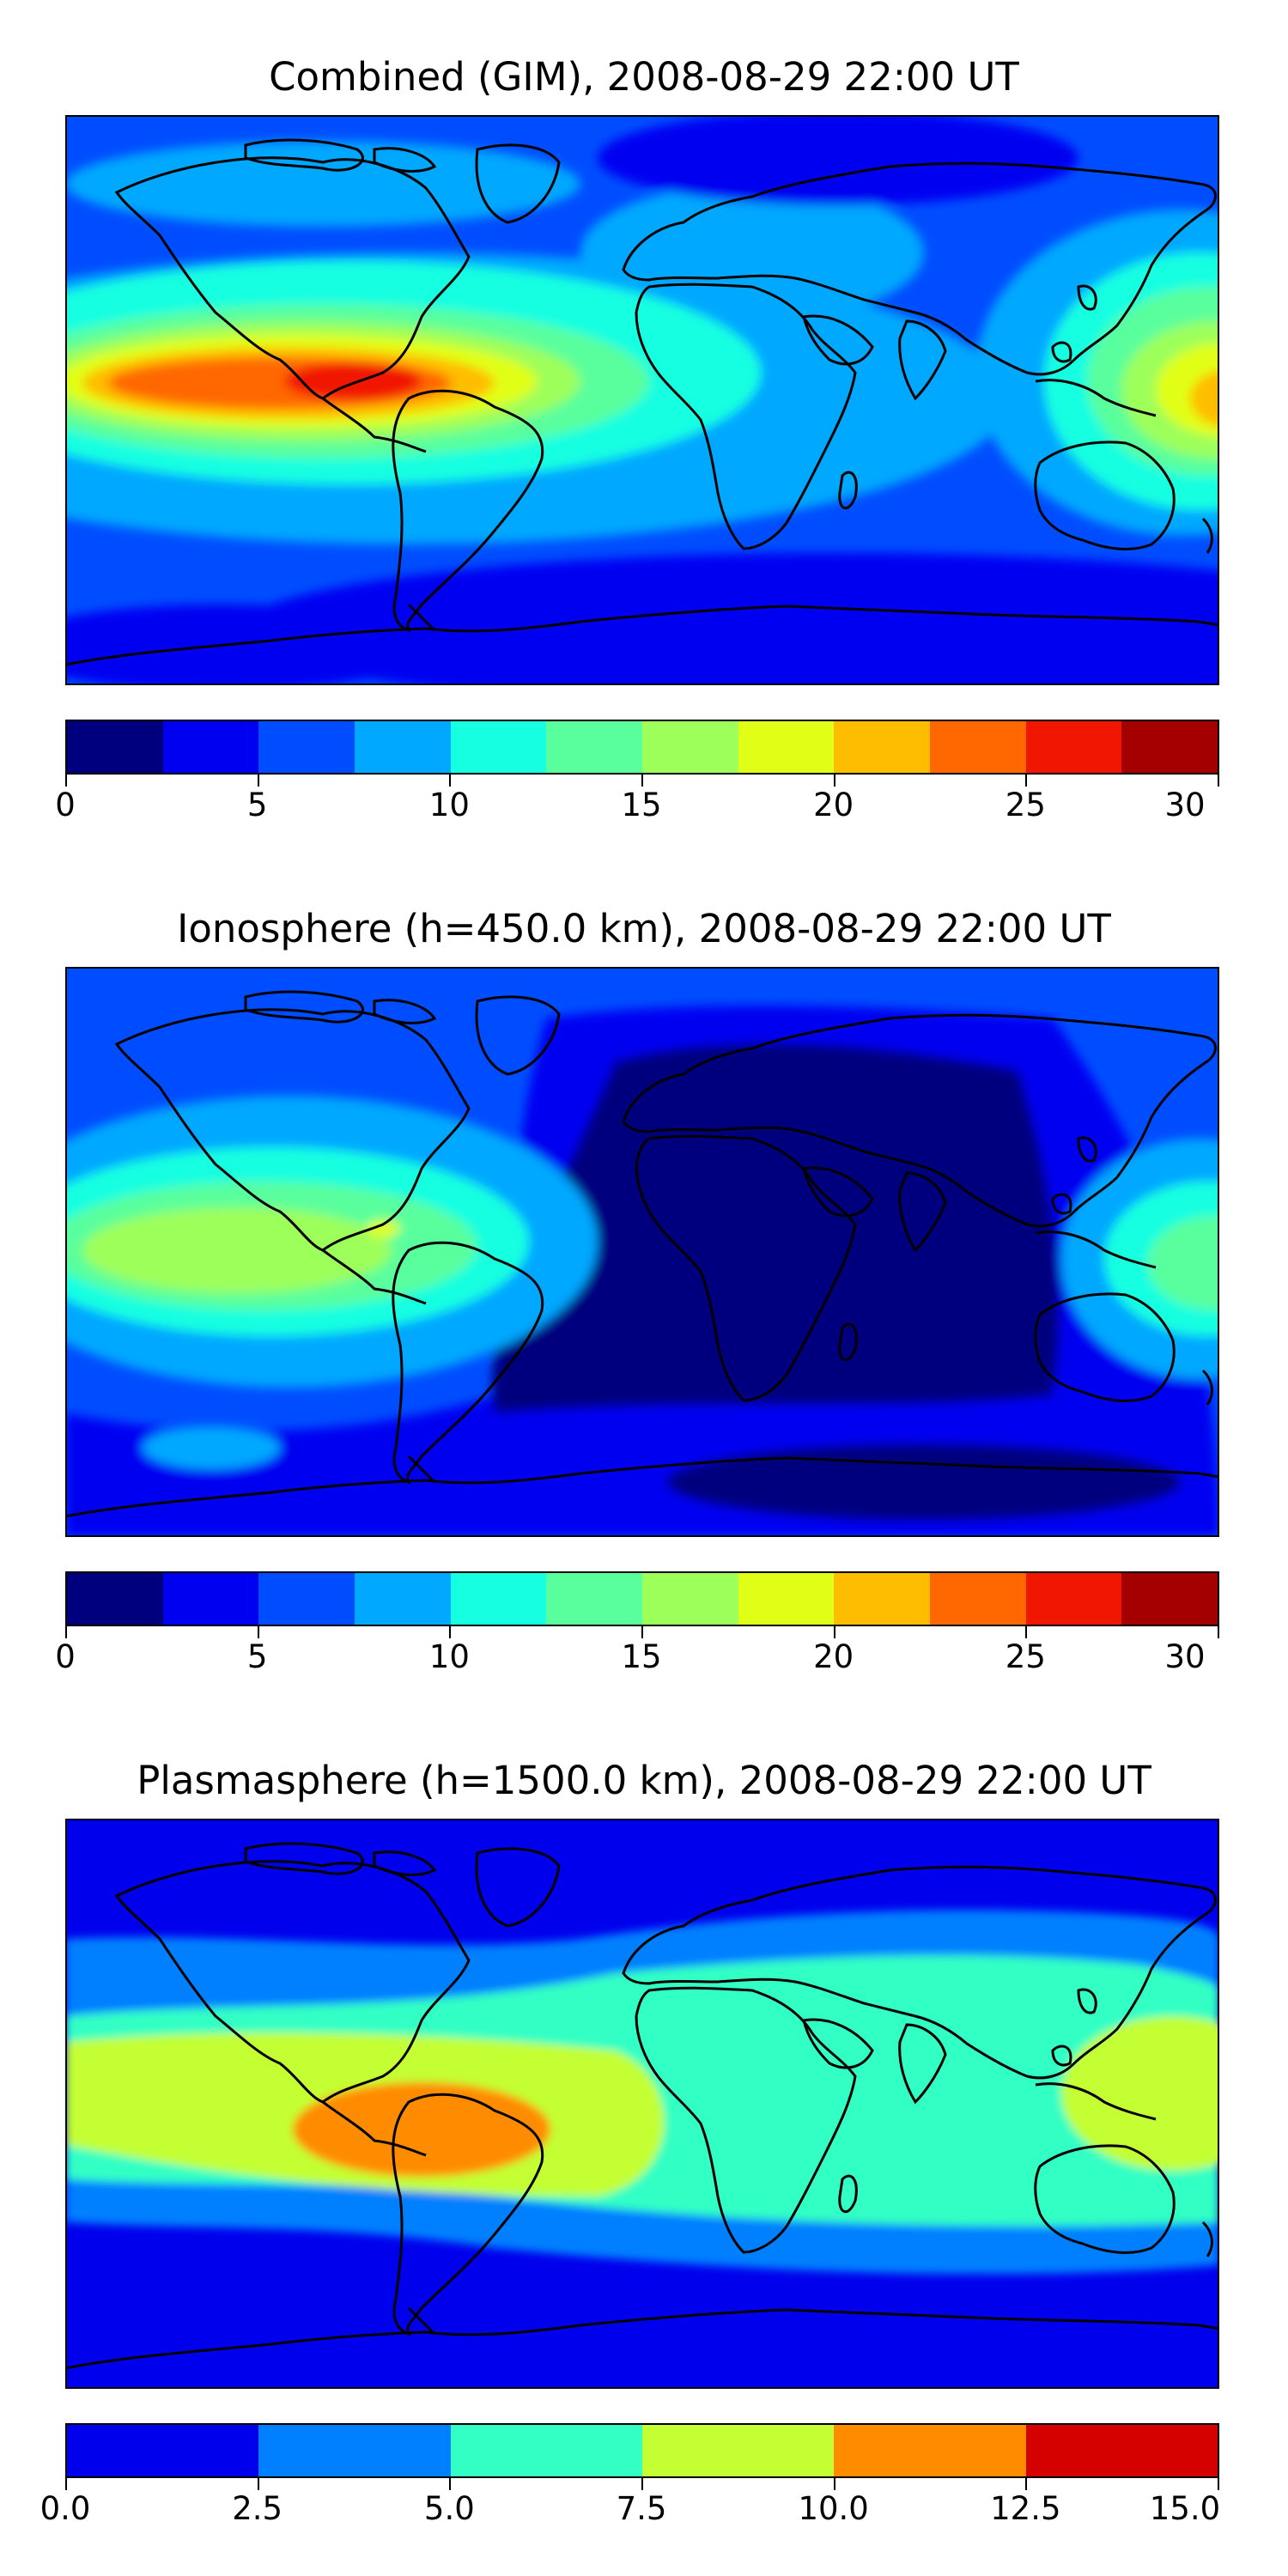 The width and height of the screenshot is (1288, 2576). I want to click on colorbar-tick-label: 15.0, so click(1185, 2508).